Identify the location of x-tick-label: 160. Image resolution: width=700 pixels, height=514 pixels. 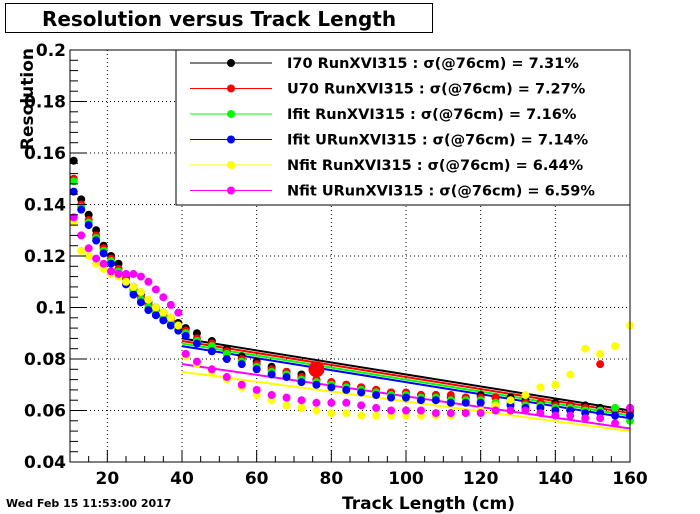
(630, 479).